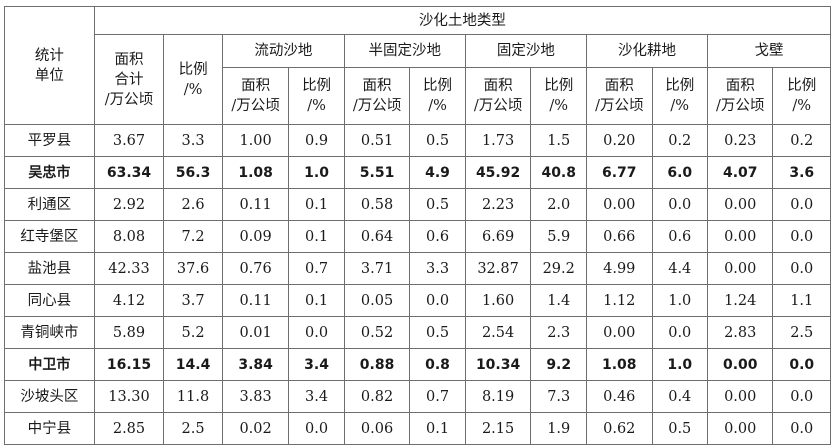 The height and width of the screenshot is (445, 831). I want to click on table-cell: 1.24, so click(740, 300).